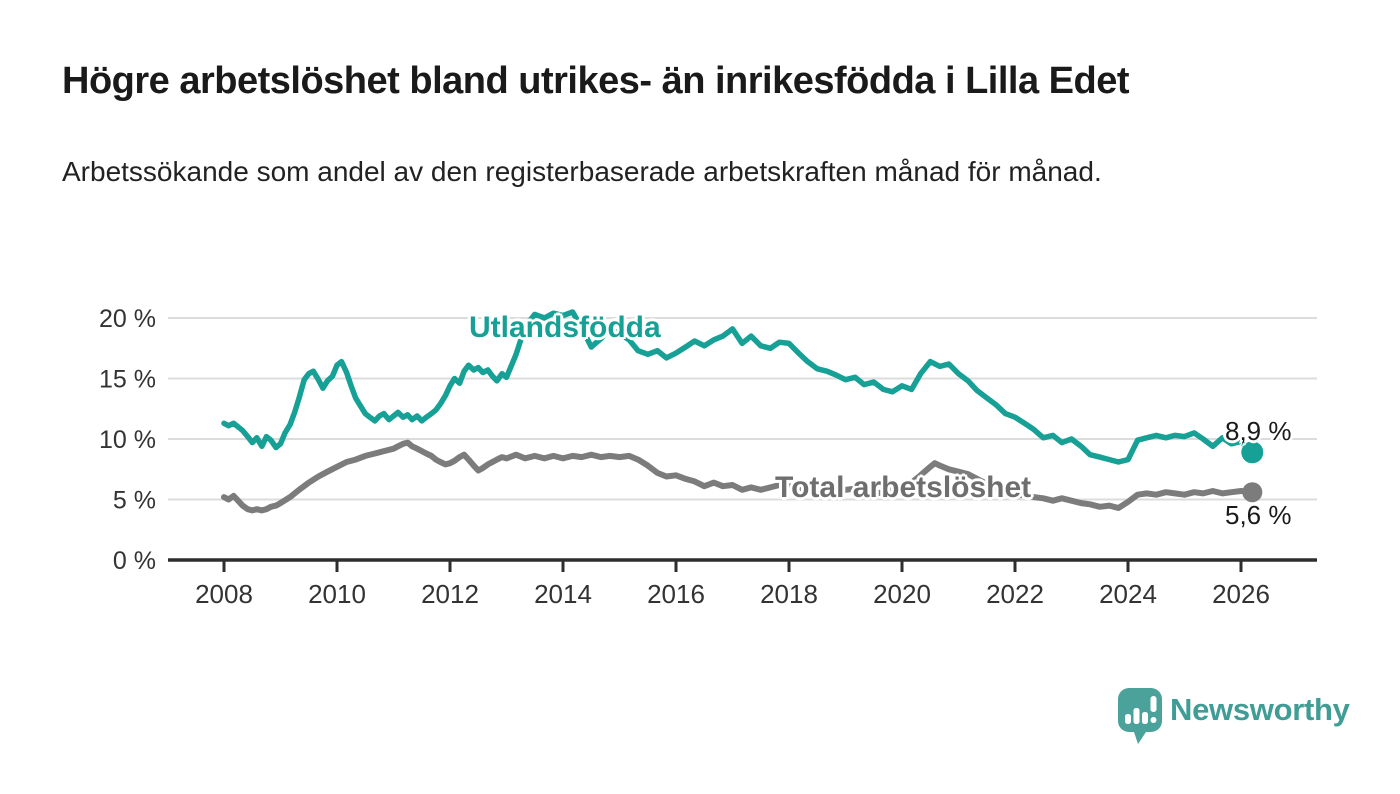 This screenshot has height=794, width=1400. What do you see at coordinates (127, 380) in the screenshot?
I see `y-axis-tick-label: 15 %` at bounding box center [127, 380].